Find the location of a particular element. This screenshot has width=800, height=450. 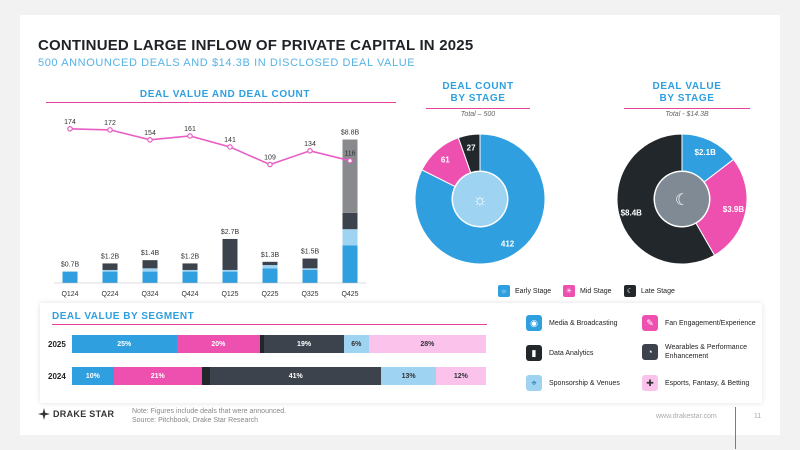

legend-media: ◉ Media & Broadcasting is located at coordinates (571, 323).